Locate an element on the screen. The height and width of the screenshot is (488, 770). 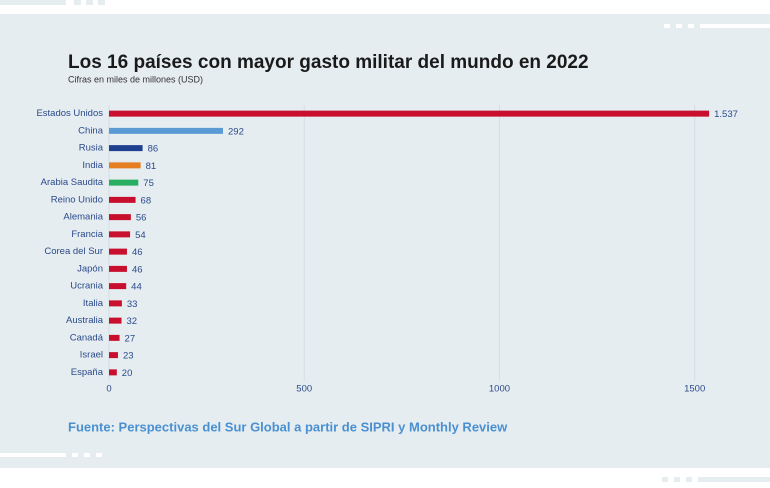
y-tick-label: Australia is located at coordinates (85, 320).